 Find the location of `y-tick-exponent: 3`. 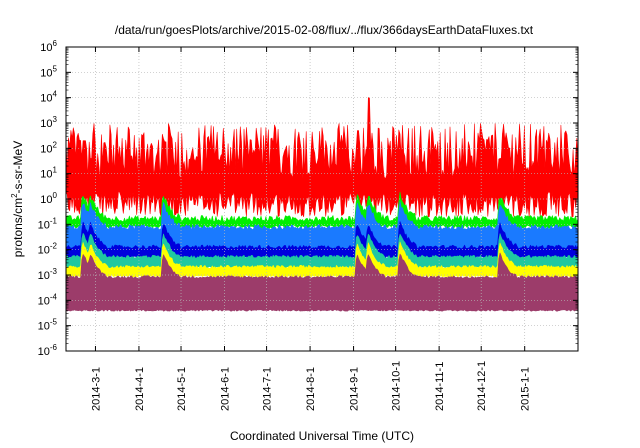

y-tick-exponent: 3 is located at coordinates (55, 119).